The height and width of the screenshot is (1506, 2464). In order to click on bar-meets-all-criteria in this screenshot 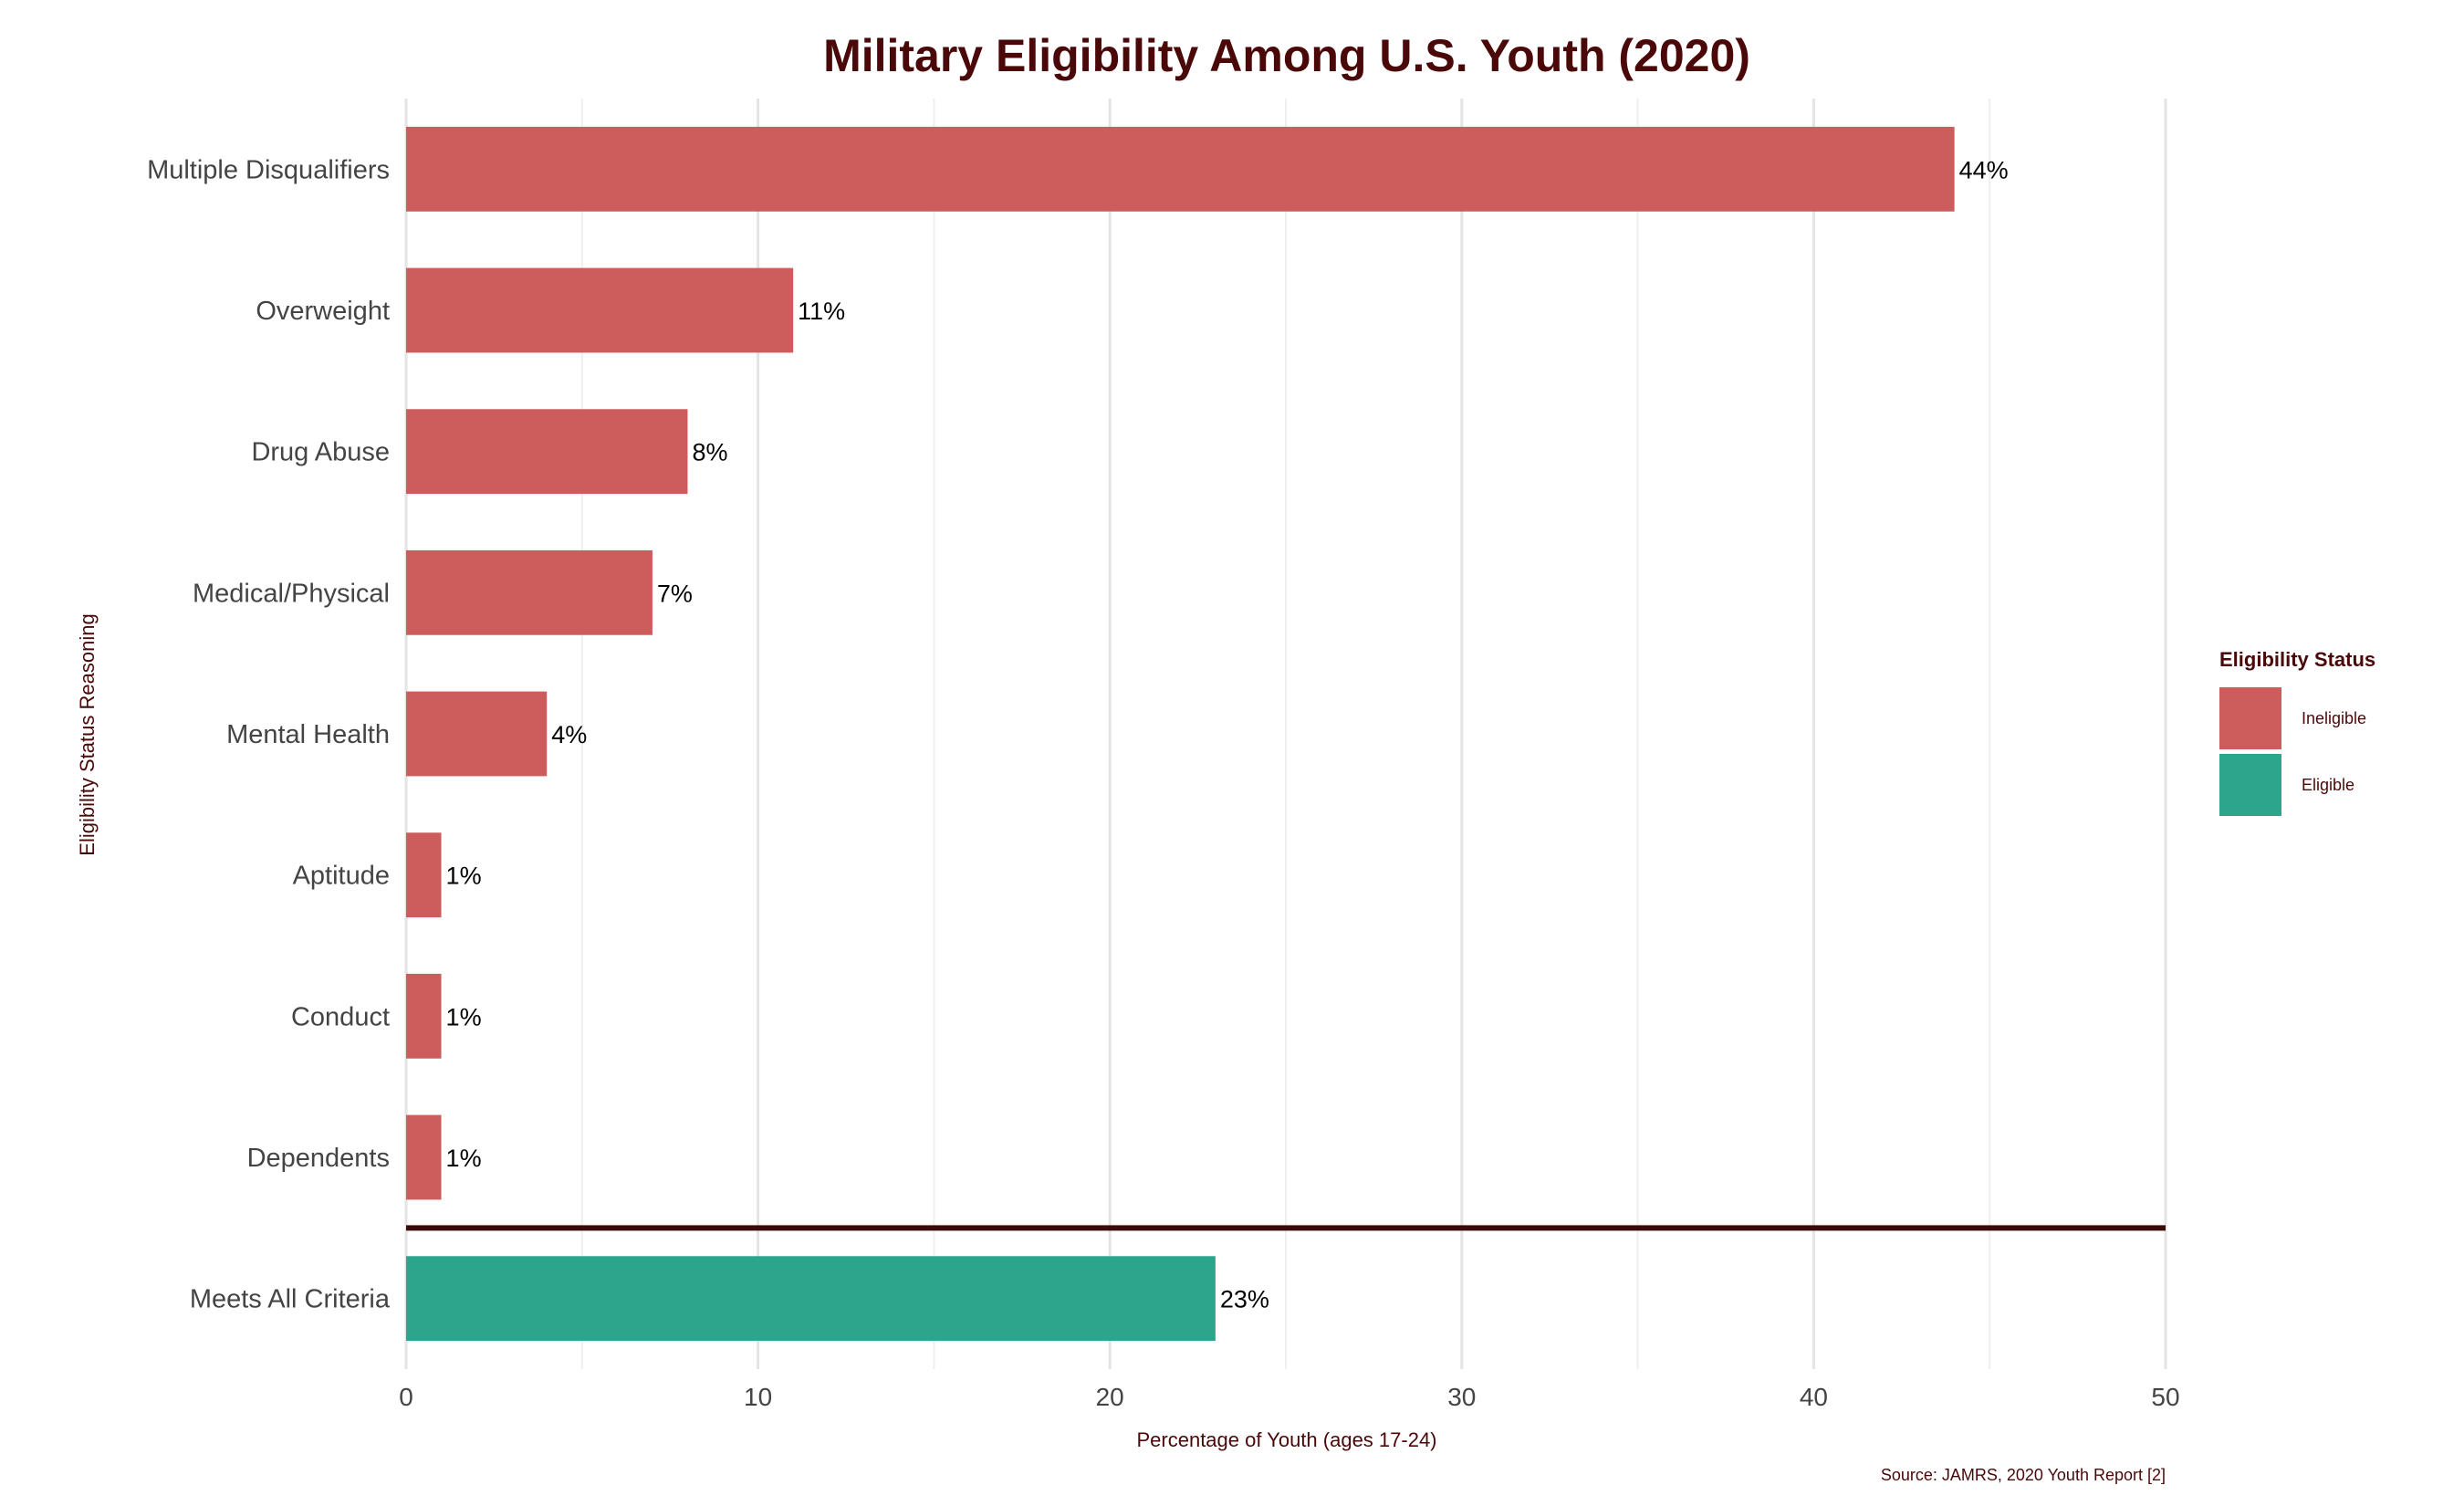, I will do `click(811, 1299)`.